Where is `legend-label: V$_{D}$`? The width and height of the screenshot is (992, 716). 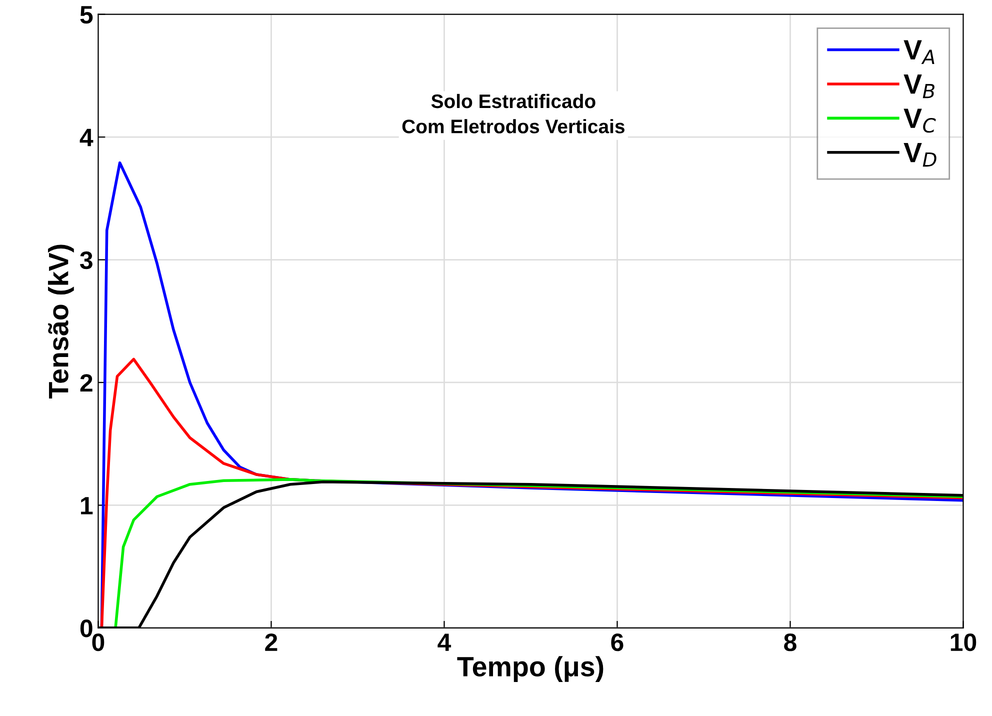 legend-label: V$_{D}$ is located at coordinates (920, 154).